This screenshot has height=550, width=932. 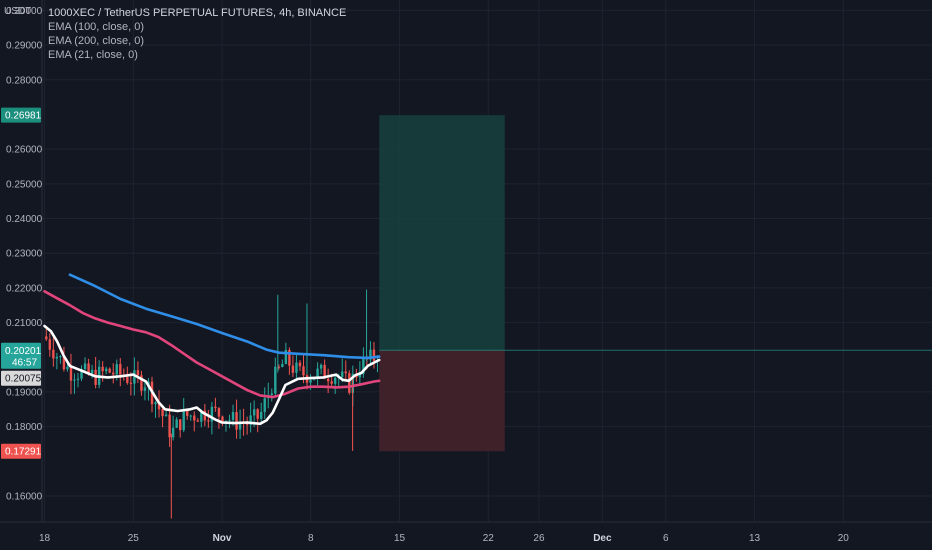 I want to click on time-tick-label: 6, so click(x=666, y=538).